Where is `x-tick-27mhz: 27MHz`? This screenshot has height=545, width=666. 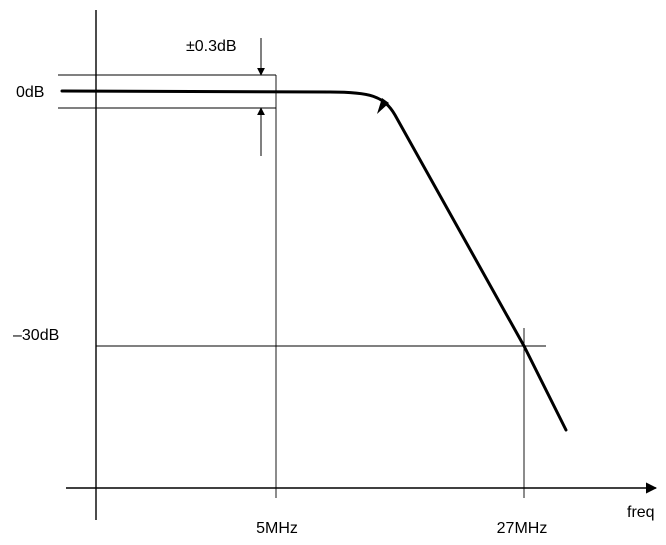
x-tick-27mhz: 27MHz is located at coordinates (522, 528).